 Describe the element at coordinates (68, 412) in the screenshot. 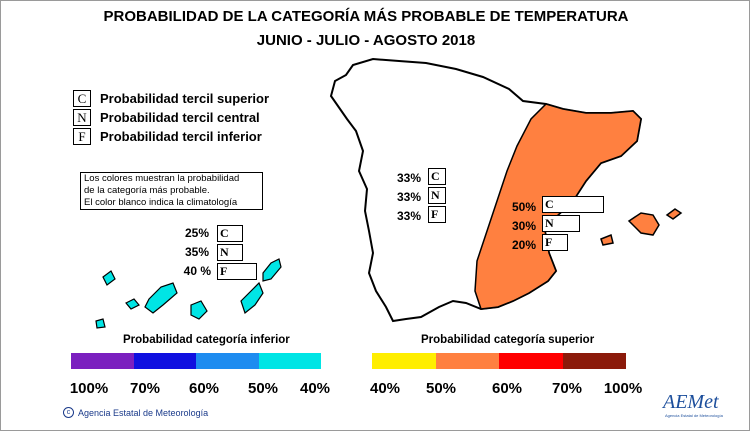

I see `copyright-icon: c` at that location.